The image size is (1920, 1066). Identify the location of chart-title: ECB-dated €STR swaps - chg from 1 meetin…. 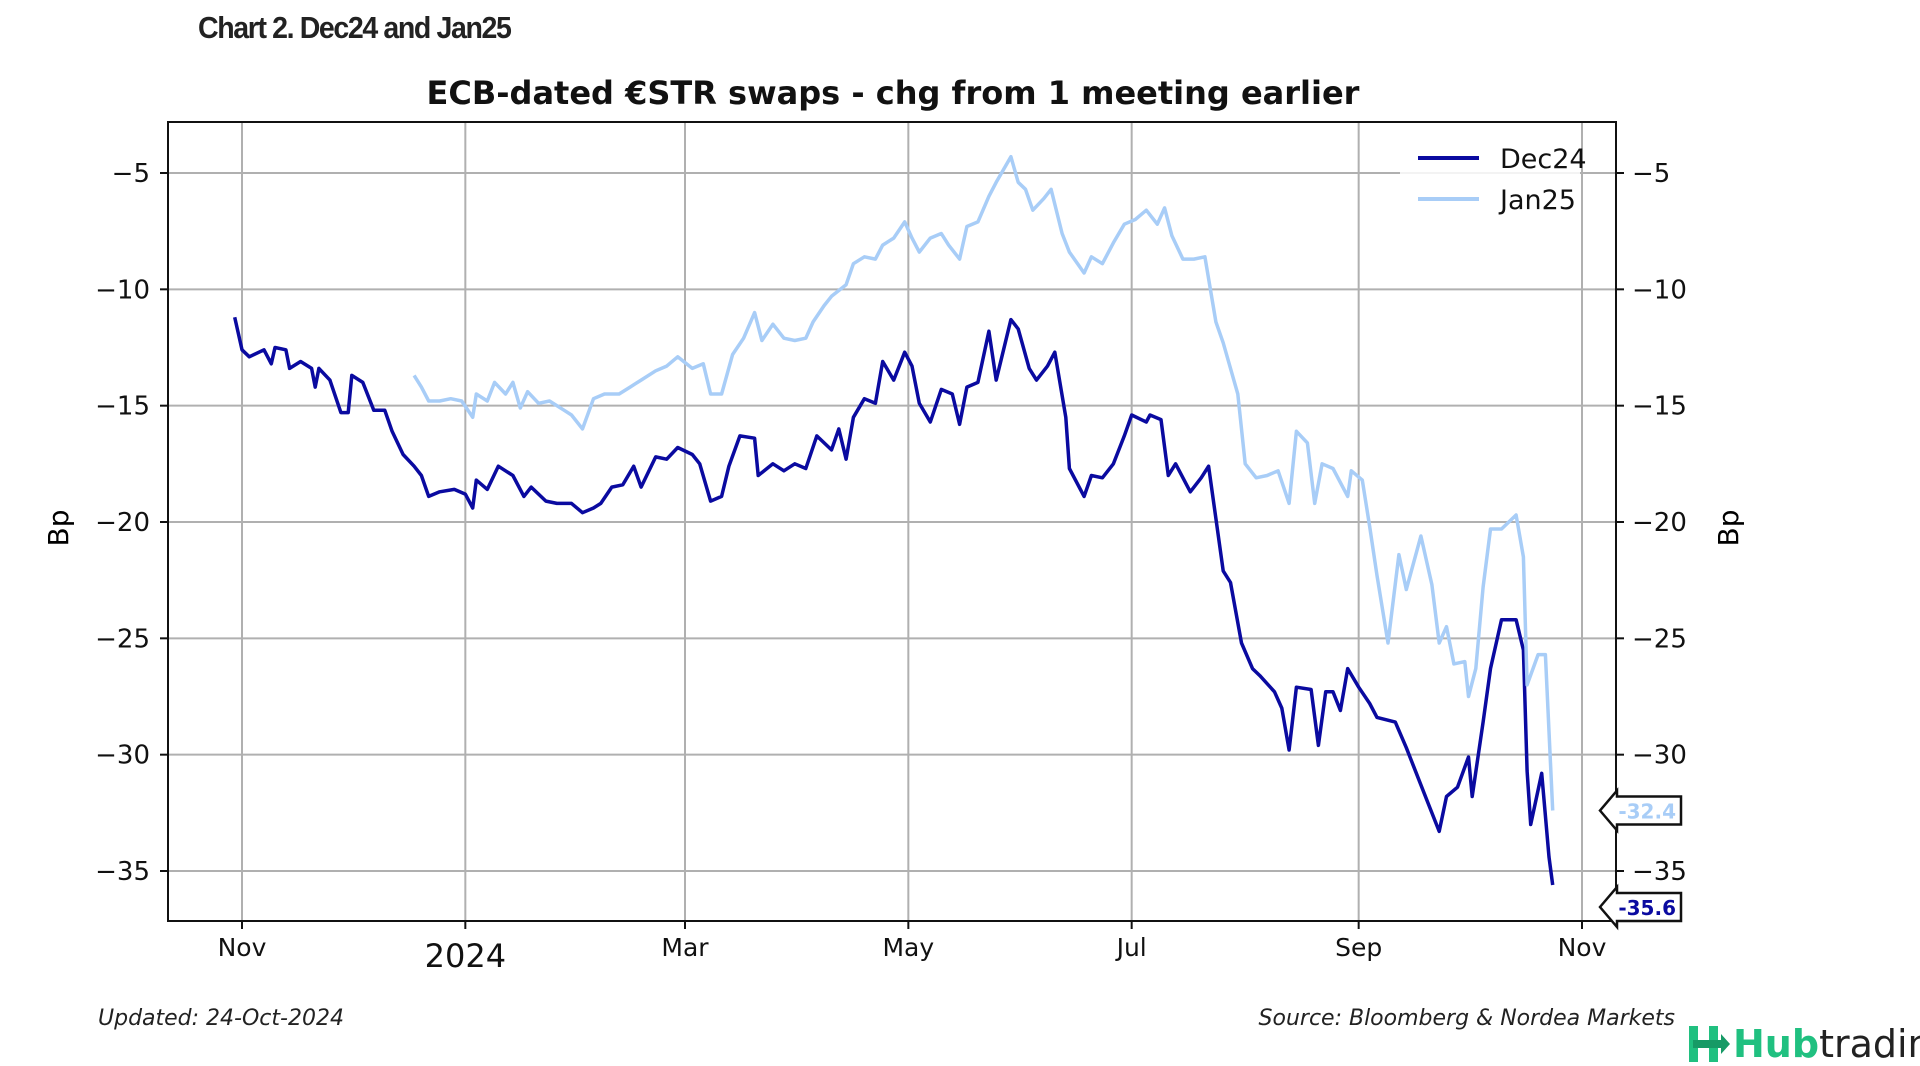
(893, 93).